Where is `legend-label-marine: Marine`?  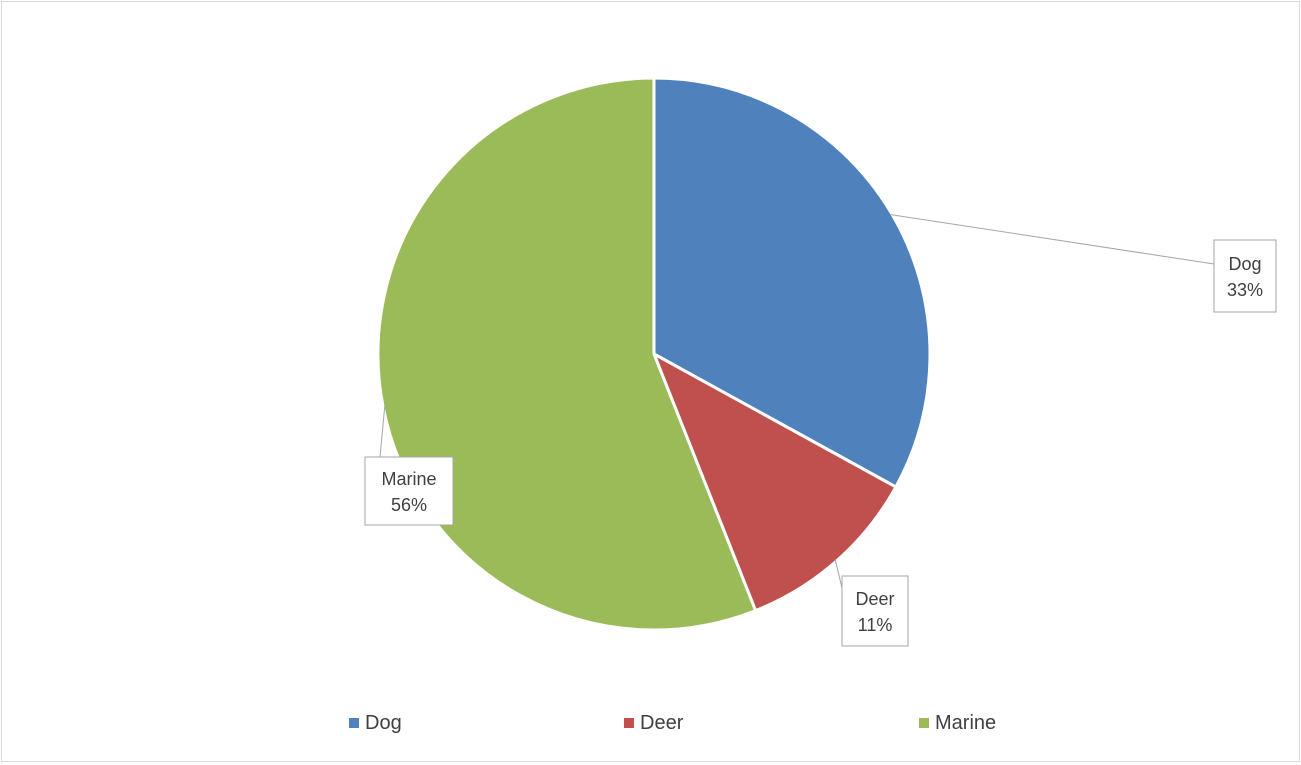 legend-label-marine: Marine is located at coordinates (965, 723).